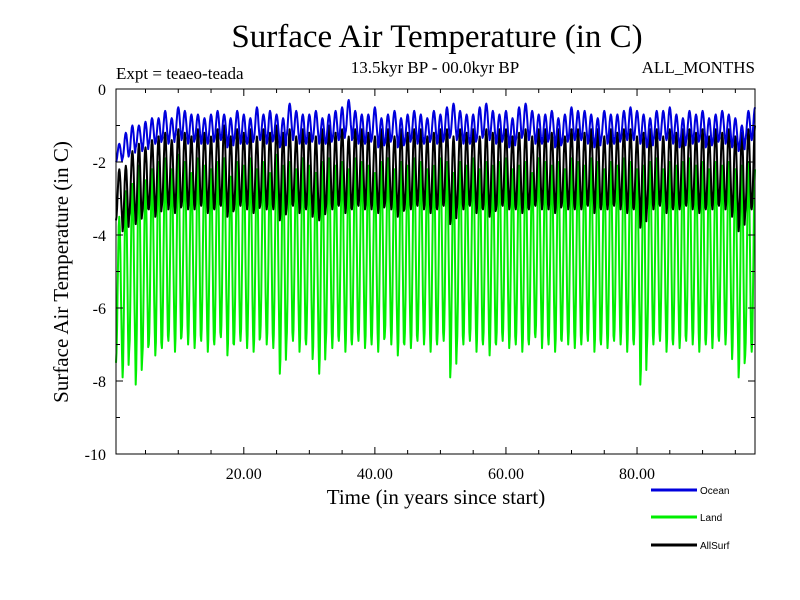 The image size is (800, 600). What do you see at coordinates (690, 519) in the screenshot?
I see `legend: Ocean Land AllSurf` at bounding box center [690, 519].